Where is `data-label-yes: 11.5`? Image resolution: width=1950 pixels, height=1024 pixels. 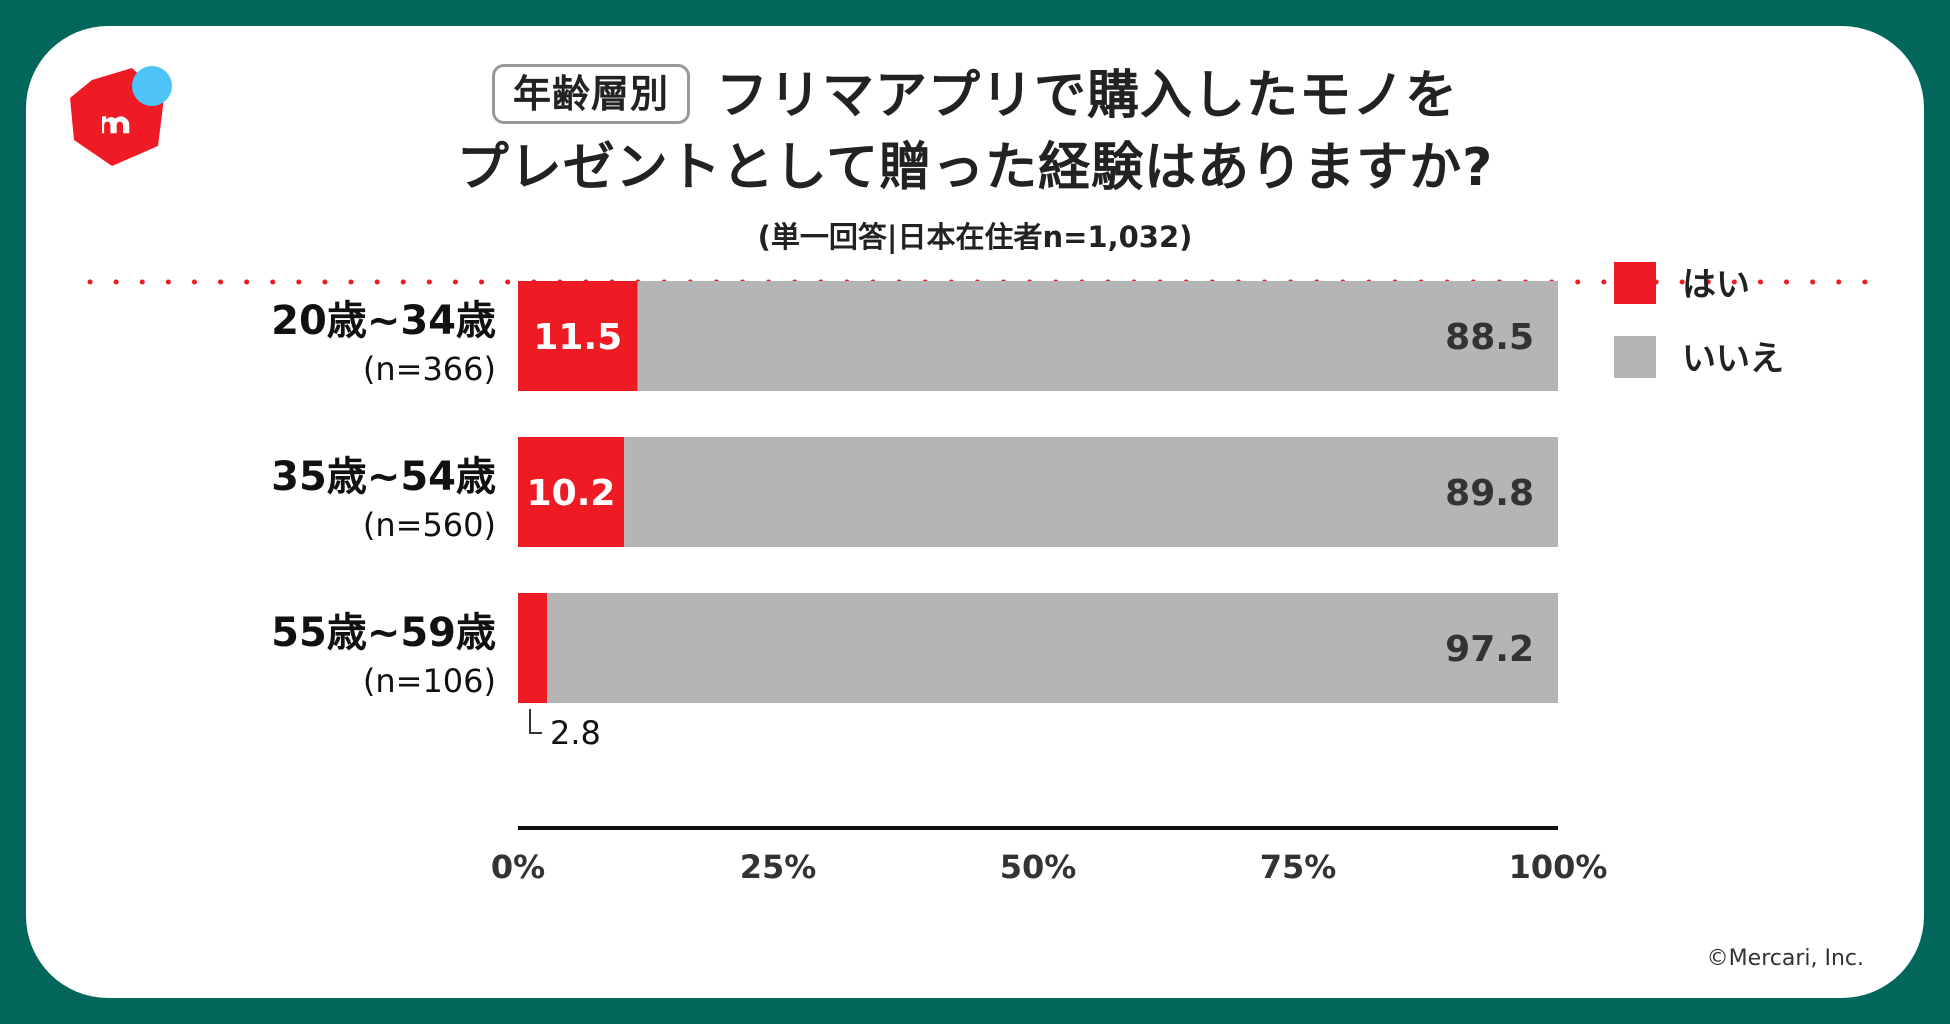 data-label-yes: 11.5 is located at coordinates (577, 337).